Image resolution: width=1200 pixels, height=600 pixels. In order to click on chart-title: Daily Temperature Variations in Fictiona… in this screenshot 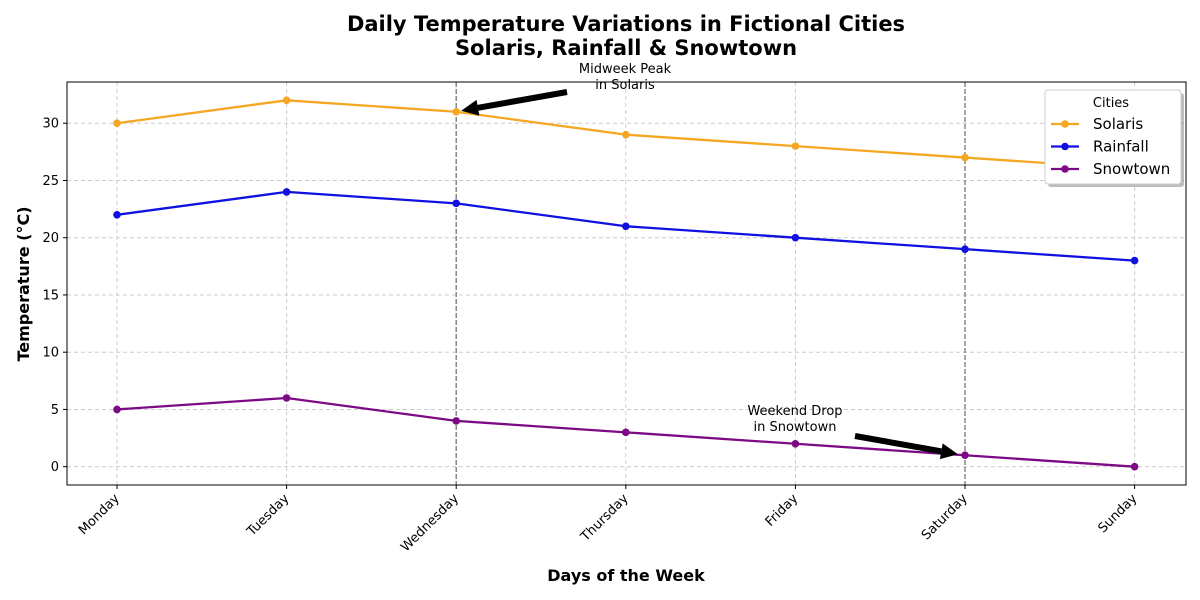, I will do `click(626, 24)`.